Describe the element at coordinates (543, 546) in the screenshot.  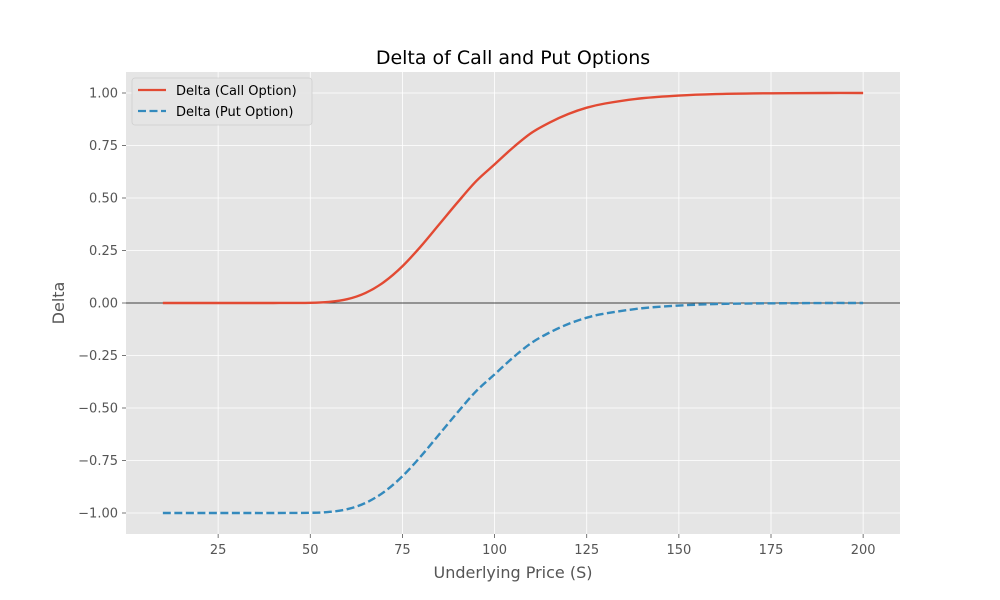
I see `x-axis-ticks: 25 50 75 100 125 150 175 200` at that location.